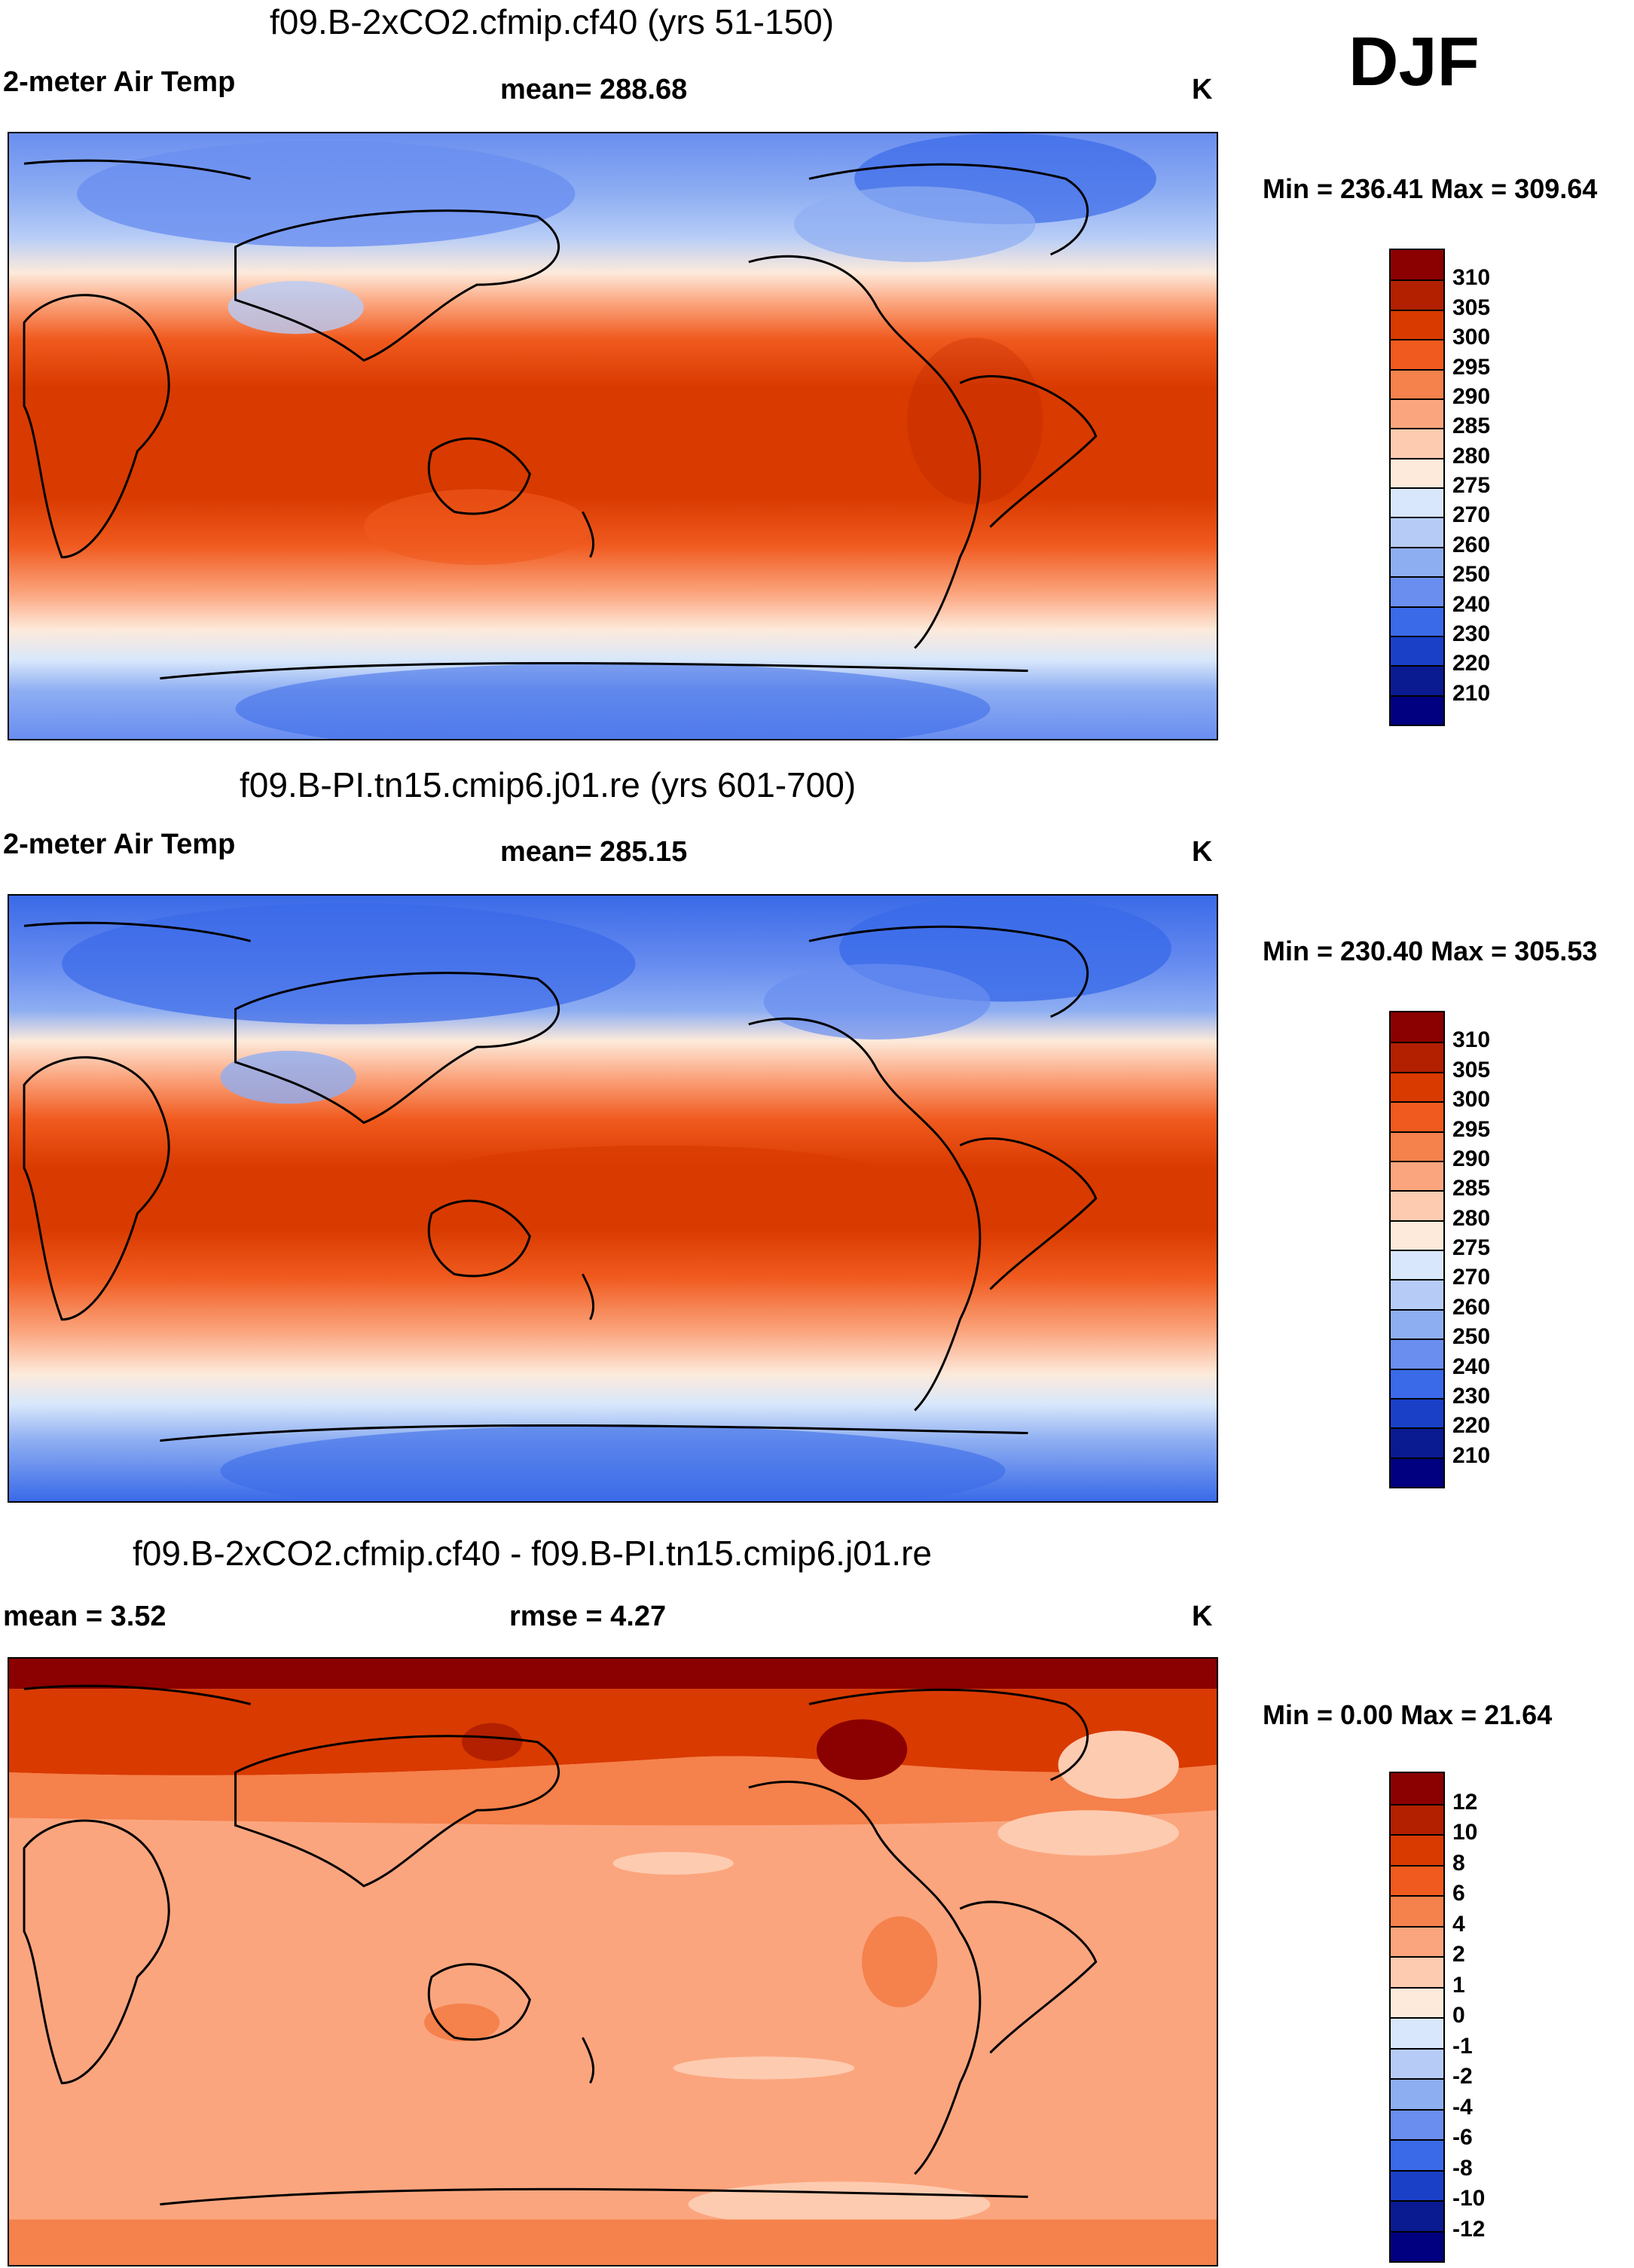  I want to click on colorbar-tick-label: 8, so click(1458, 1863).